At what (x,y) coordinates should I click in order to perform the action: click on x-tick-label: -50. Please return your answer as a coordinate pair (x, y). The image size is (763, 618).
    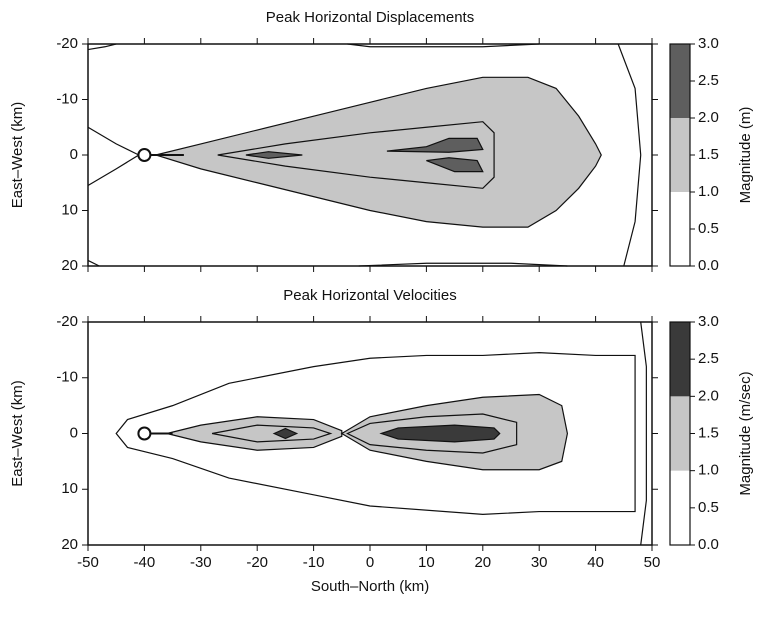
    Looking at the image, I should click on (88, 562).